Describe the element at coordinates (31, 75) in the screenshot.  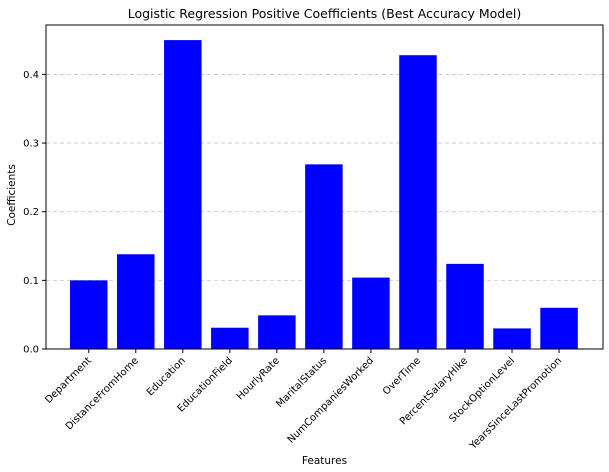
I see `y-tick-label: 0.4` at that location.